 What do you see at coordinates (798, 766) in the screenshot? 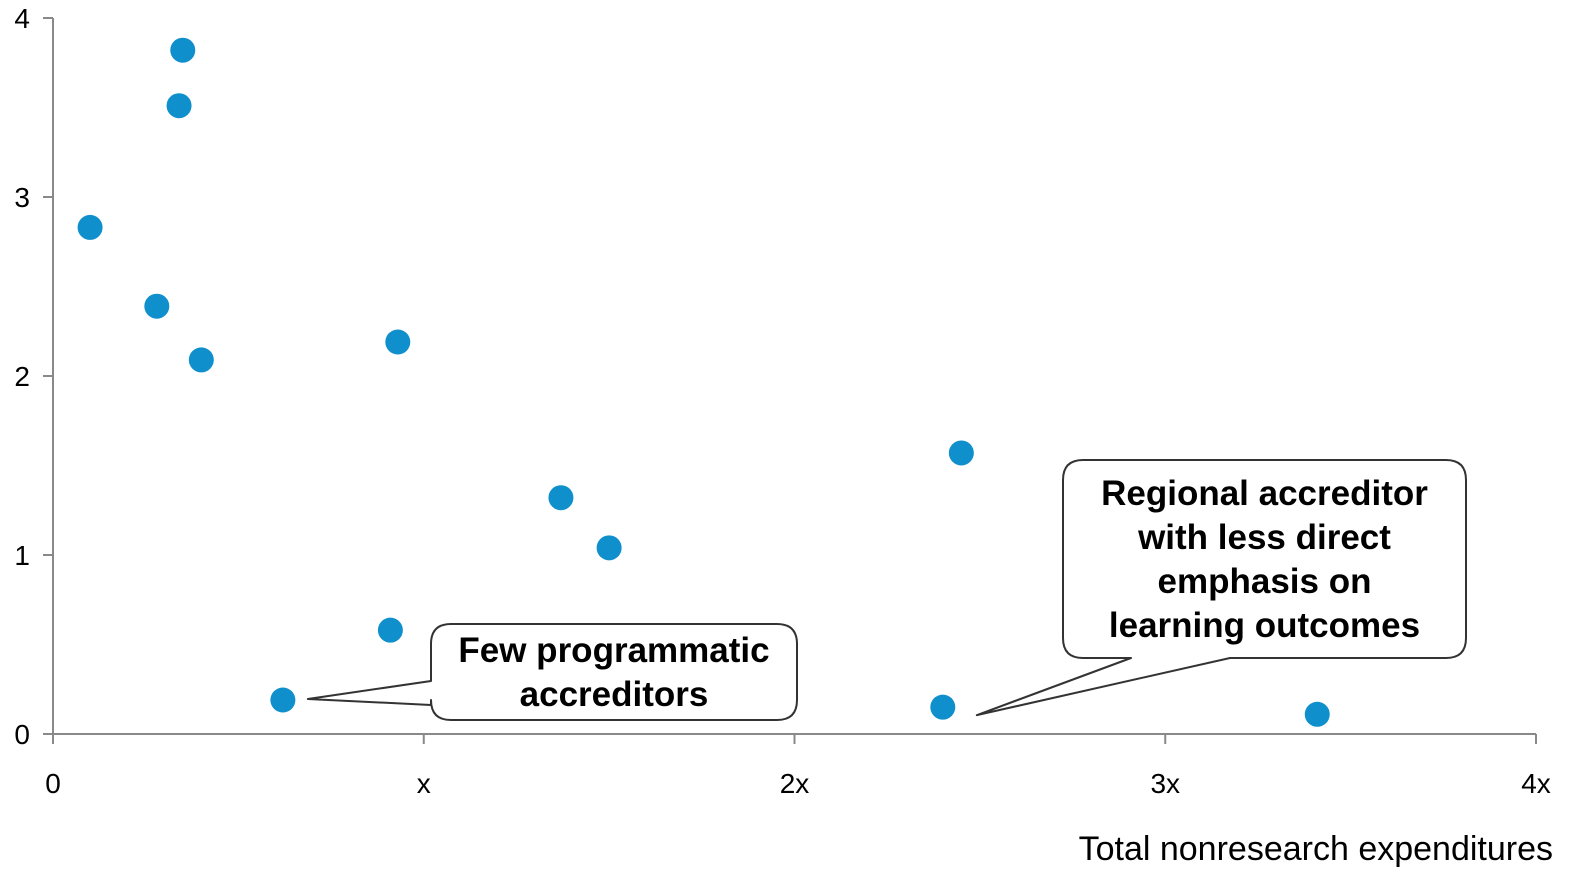
I see `x-ticks: 0 x 2x 3x 4x` at bounding box center [798, 766].